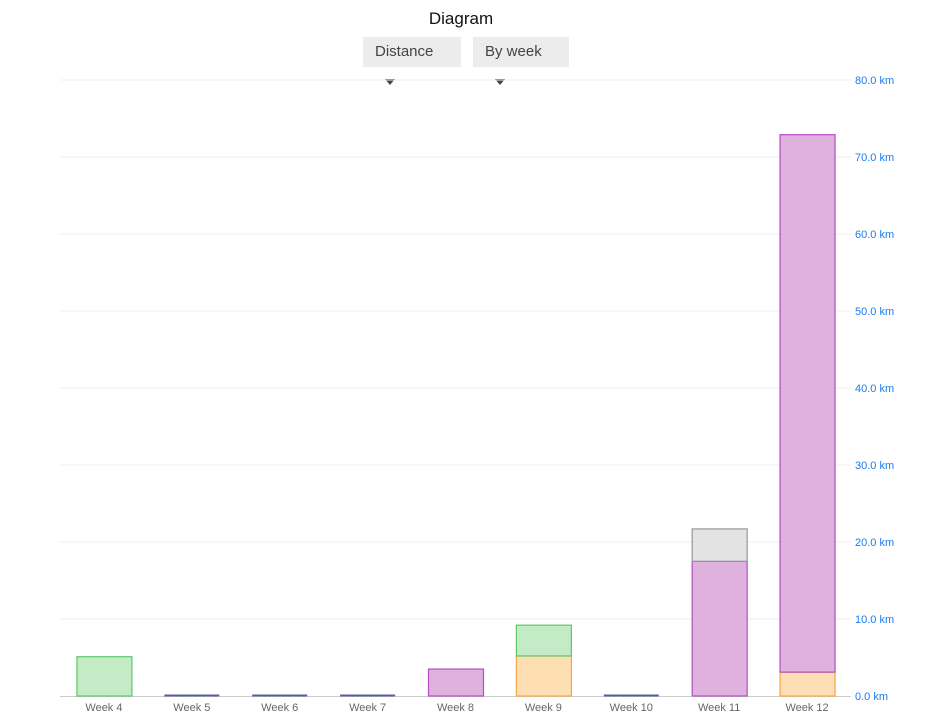 The image size is (929, 716). Describe the element at coordinates (103, 708) in the screenshot. I see `x-tick-label: Week 4` at that location.